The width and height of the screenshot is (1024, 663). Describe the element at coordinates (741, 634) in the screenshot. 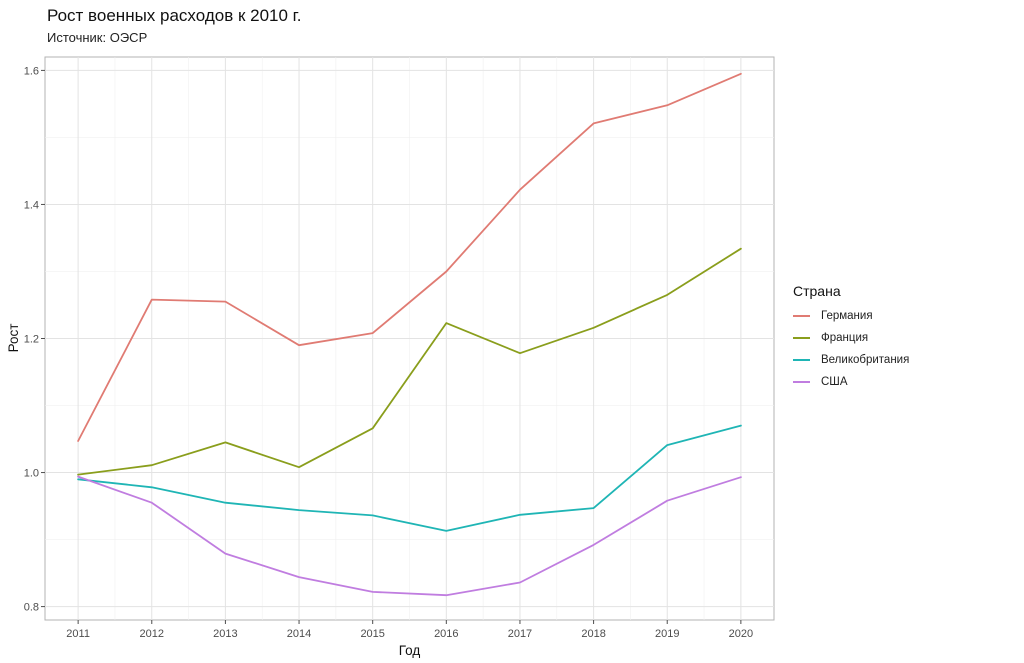

I see `x-tick-label: 2020` at that location.